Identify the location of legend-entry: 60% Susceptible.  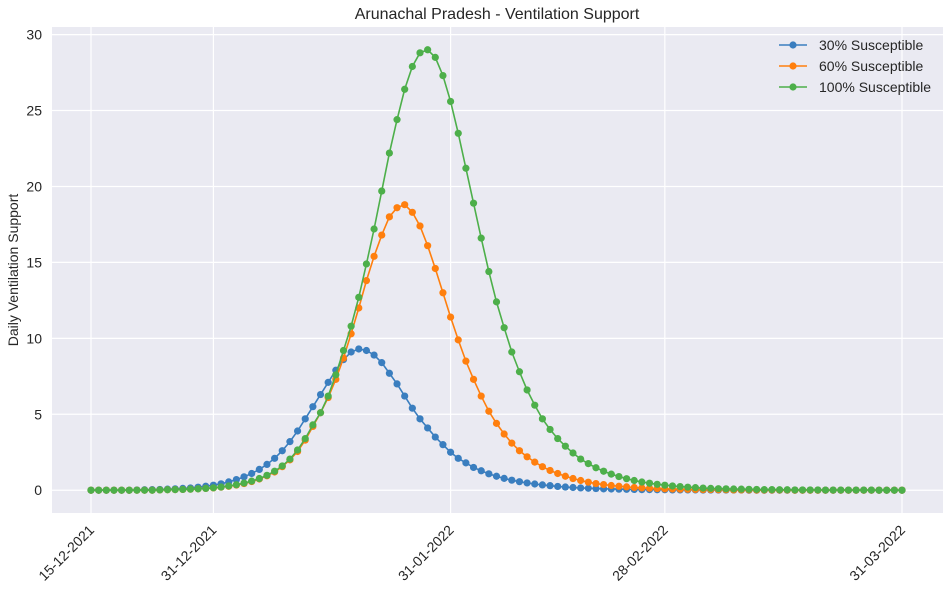
(851, 66).